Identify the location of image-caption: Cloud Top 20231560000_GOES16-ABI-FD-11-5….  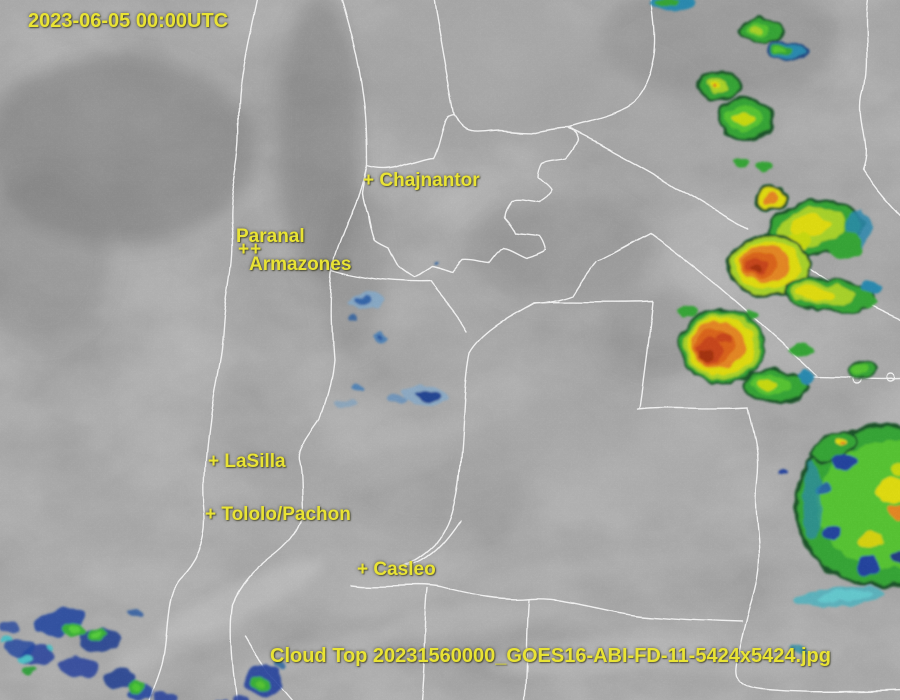
(550, 656).